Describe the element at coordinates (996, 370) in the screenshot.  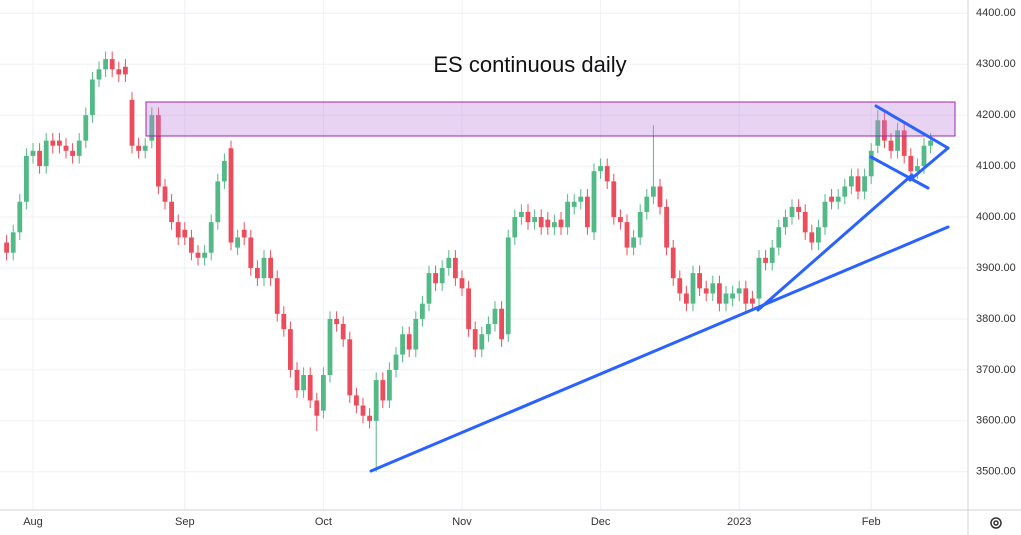
I see `y-tick-label: 3700.00` at that location.